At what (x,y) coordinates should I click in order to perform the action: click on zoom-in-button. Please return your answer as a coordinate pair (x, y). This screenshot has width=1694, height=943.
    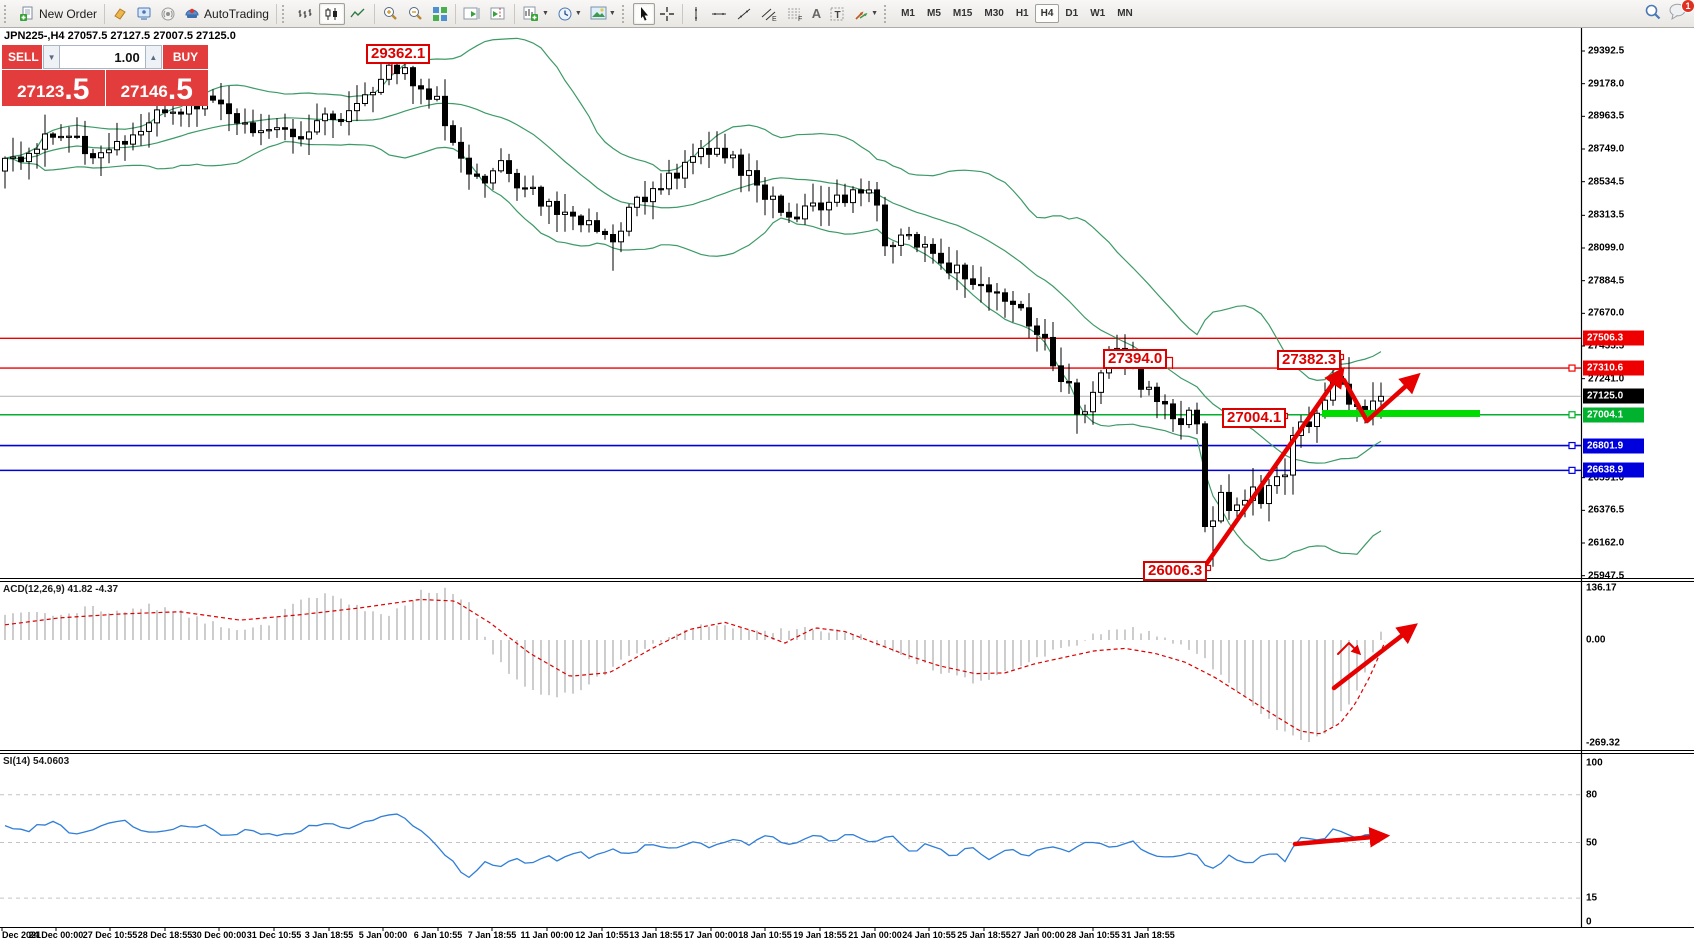
    Looking at the image, I should click on (390, 14).